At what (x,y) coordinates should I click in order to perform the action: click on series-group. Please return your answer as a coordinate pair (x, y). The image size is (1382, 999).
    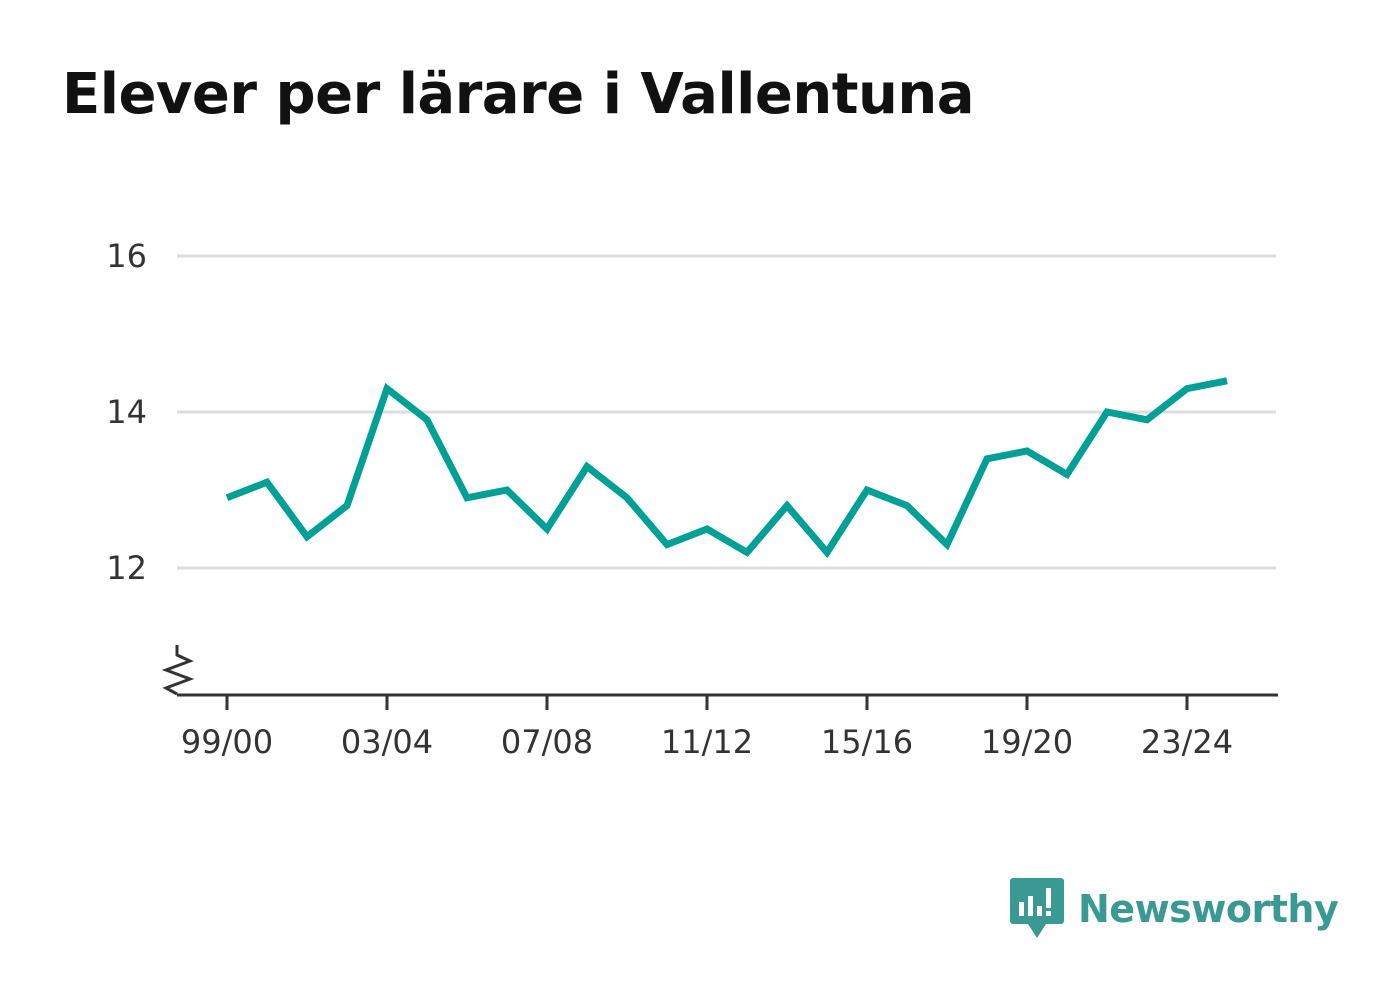
    Looking at the image, I should click on (726, 468).